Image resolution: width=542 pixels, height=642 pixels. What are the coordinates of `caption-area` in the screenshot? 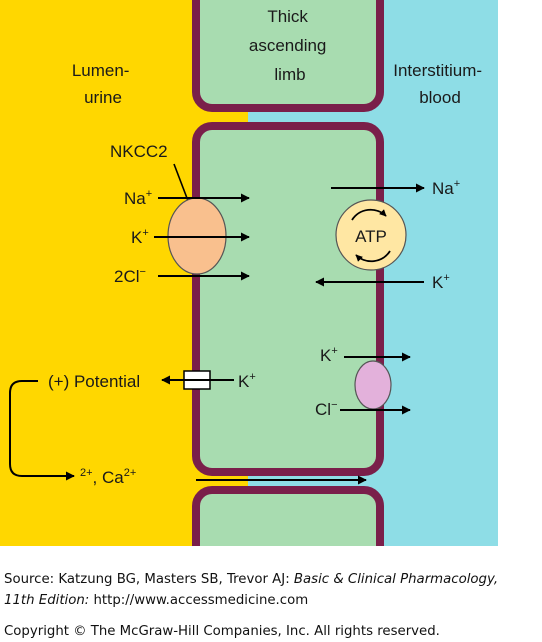 It's located at (271, 594).